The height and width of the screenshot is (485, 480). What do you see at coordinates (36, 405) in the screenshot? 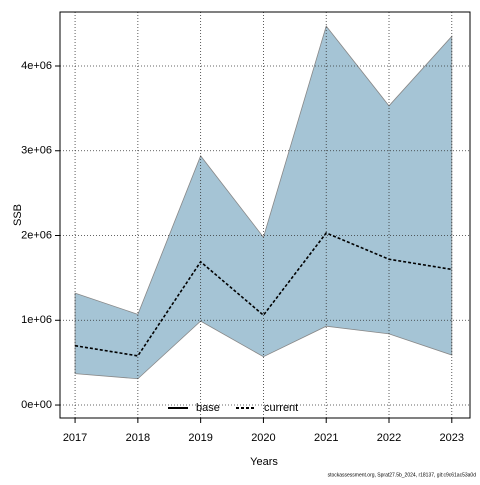
I see `y-tick-label: 0e+00` at bounding box center [36, 405].